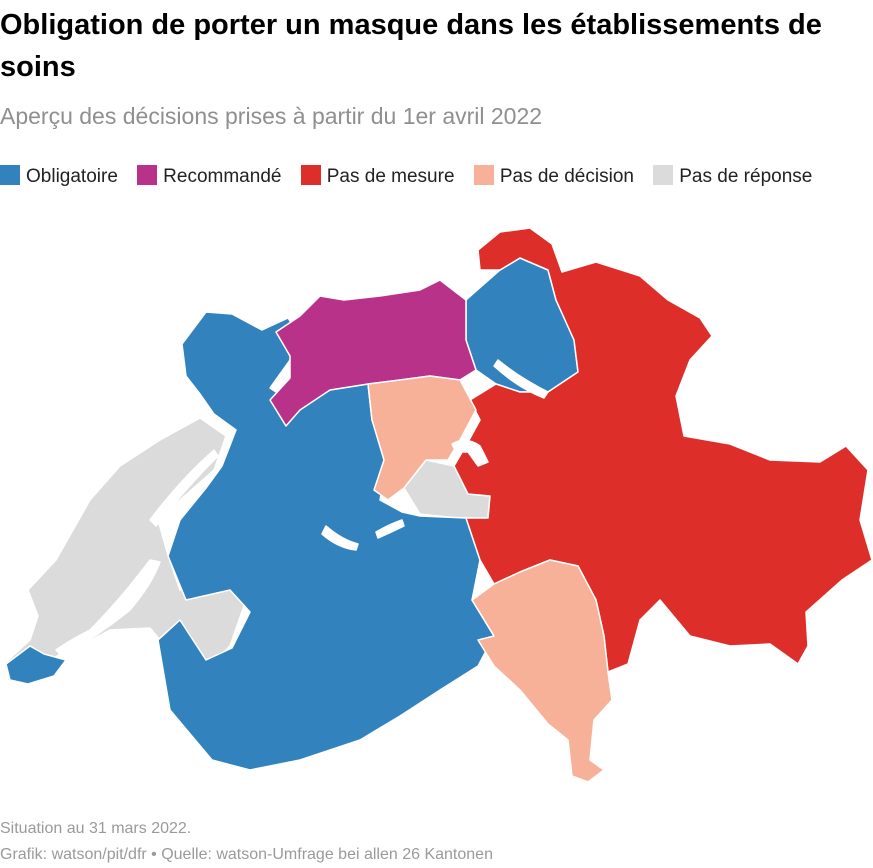 This screenshot has width=873, height=868. Describe the element at coordinates (108, 608) in the screenshot. I see `lake-geneva` at that location.